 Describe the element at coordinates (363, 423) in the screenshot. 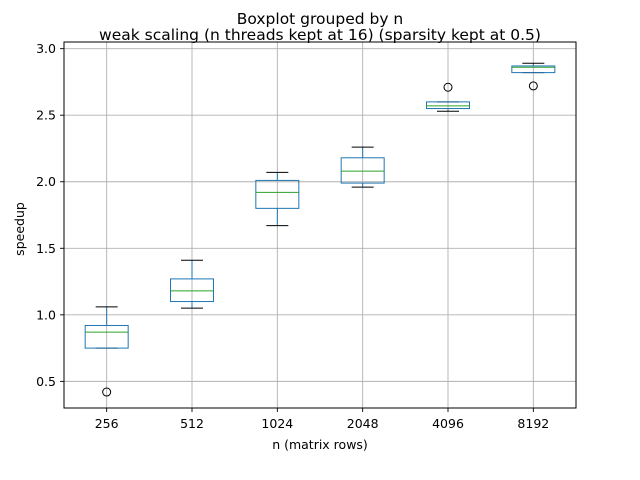

I see `x-tick-label: 2048` at that location.